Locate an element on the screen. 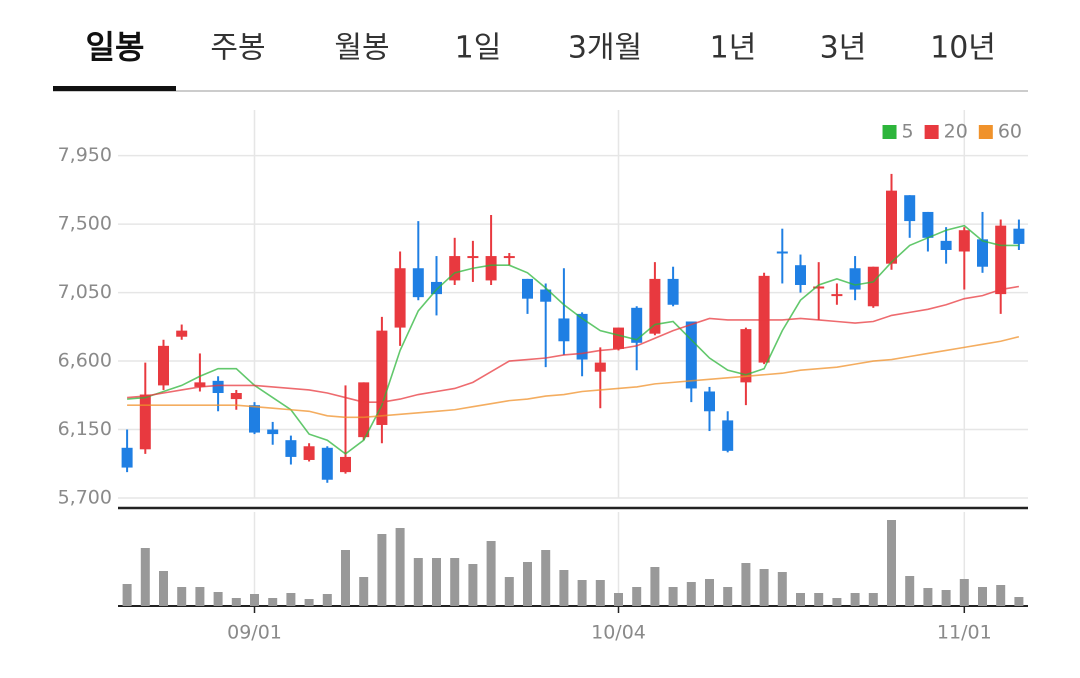 The image size is (1080, 678). legend-label: 20 is located at coordinates (956, 132).